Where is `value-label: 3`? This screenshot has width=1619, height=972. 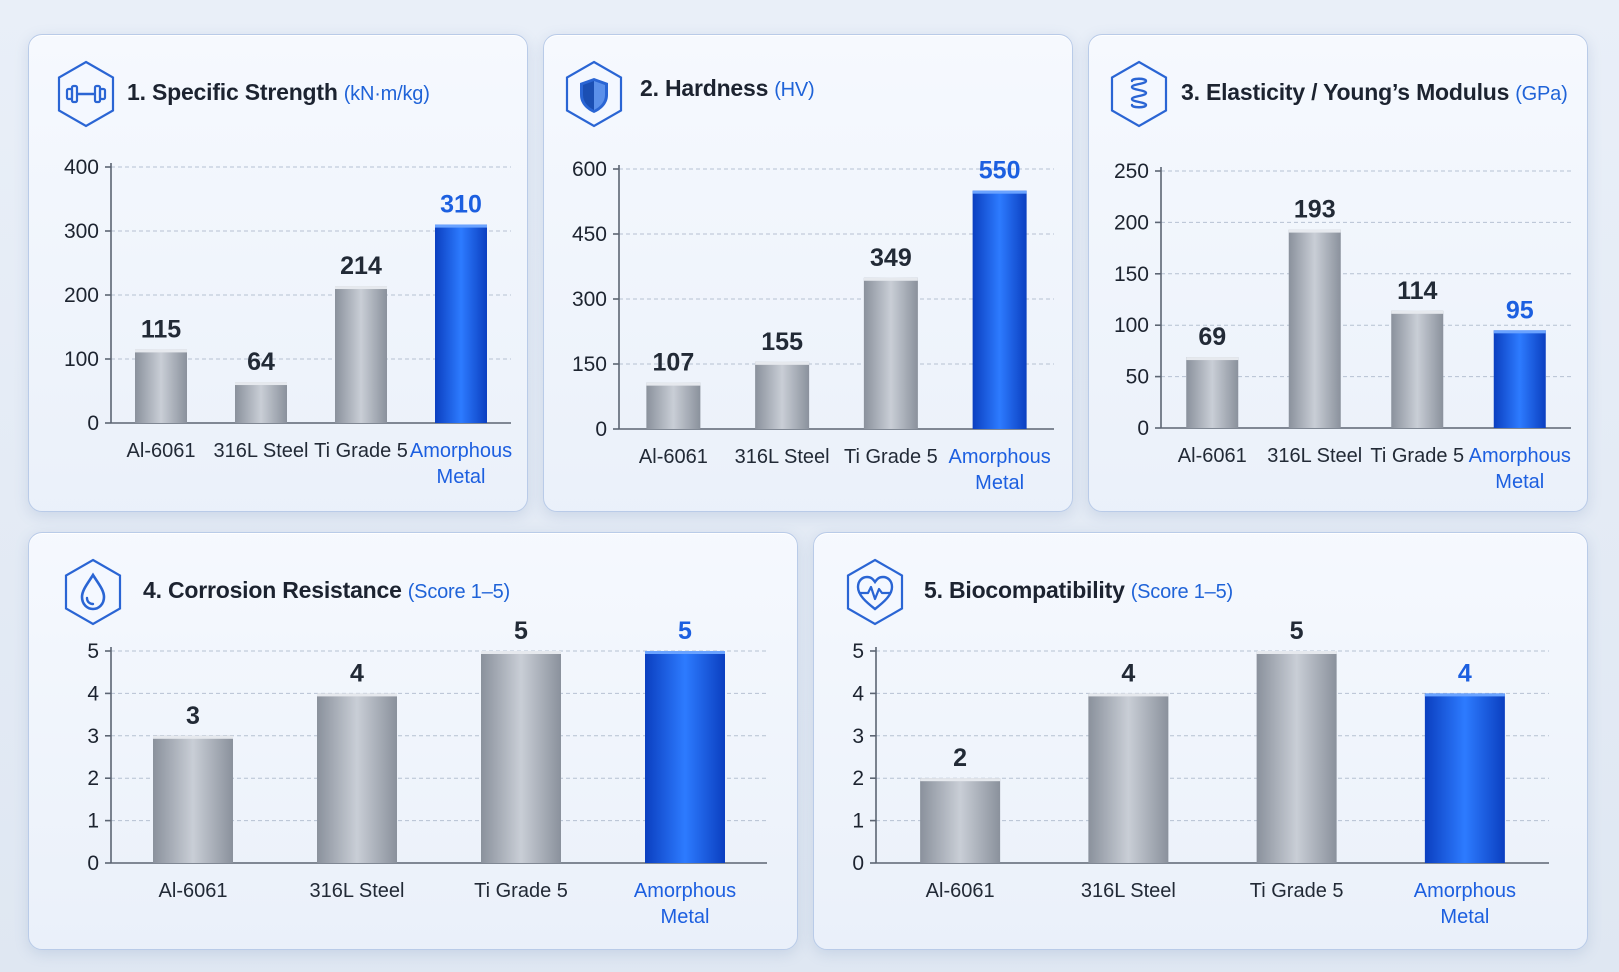 value-label: 3 is located at coordinates (193, 716).